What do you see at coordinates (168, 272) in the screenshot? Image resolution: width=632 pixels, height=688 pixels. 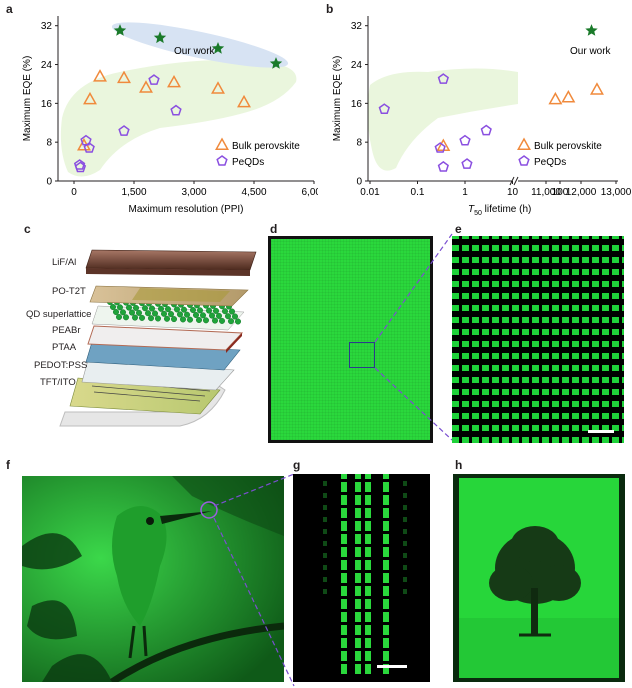 I see `layer-lif-al-edge` at bounding box center [168, 272].